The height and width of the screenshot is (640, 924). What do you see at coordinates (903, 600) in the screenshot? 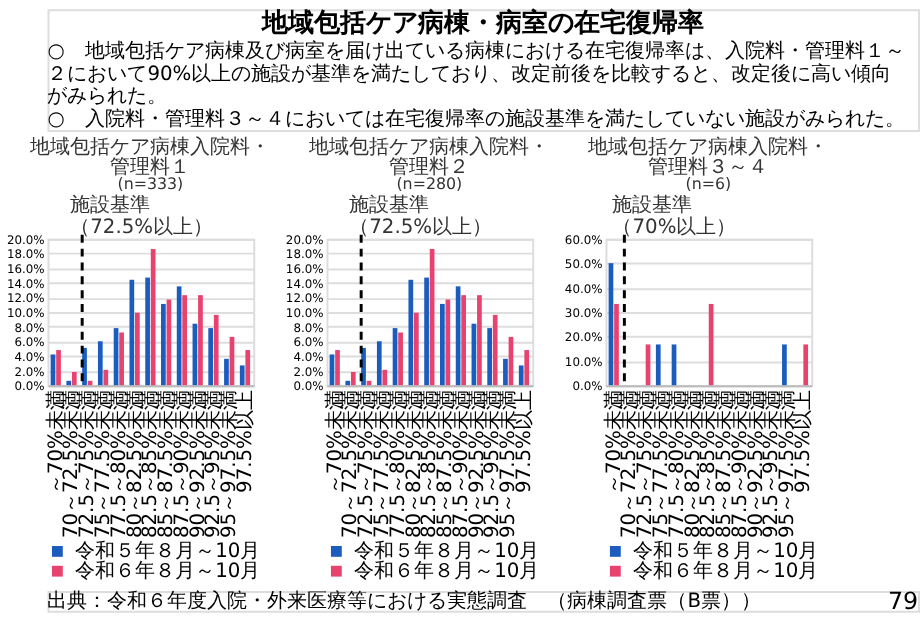
I see `text: 79` at bounding box center [903, 600].